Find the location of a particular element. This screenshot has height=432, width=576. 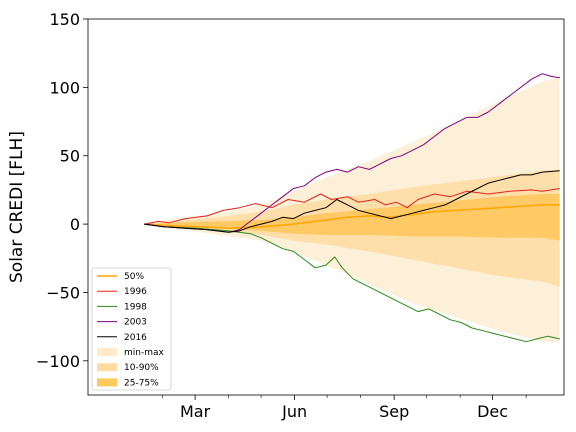

y-tick-label: 150 is located at coordinates (64, 19).